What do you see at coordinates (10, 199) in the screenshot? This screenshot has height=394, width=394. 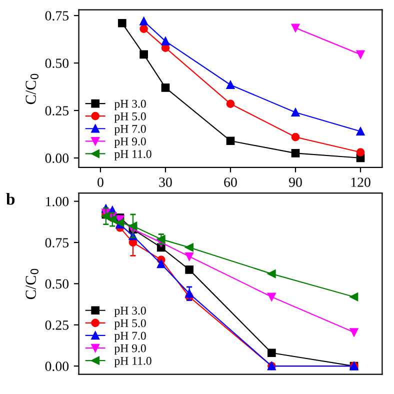 I see `text: b` at bounding box center [10, 199].